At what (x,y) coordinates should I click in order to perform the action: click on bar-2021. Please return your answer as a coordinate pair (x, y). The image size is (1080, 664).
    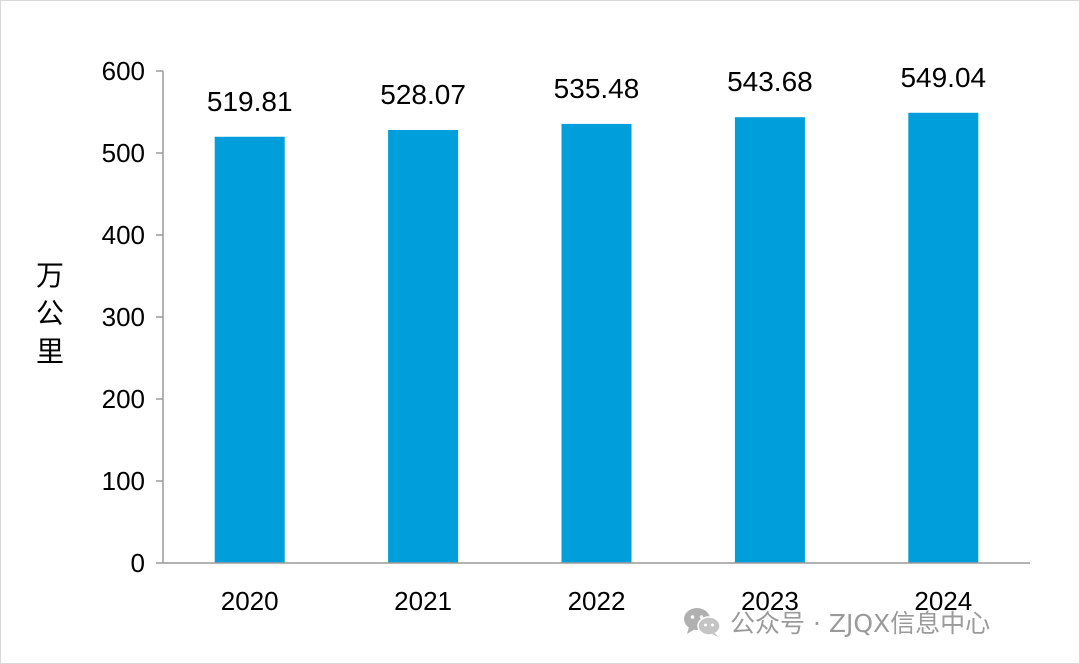
    Looking at the image, I should click on (423, 346).